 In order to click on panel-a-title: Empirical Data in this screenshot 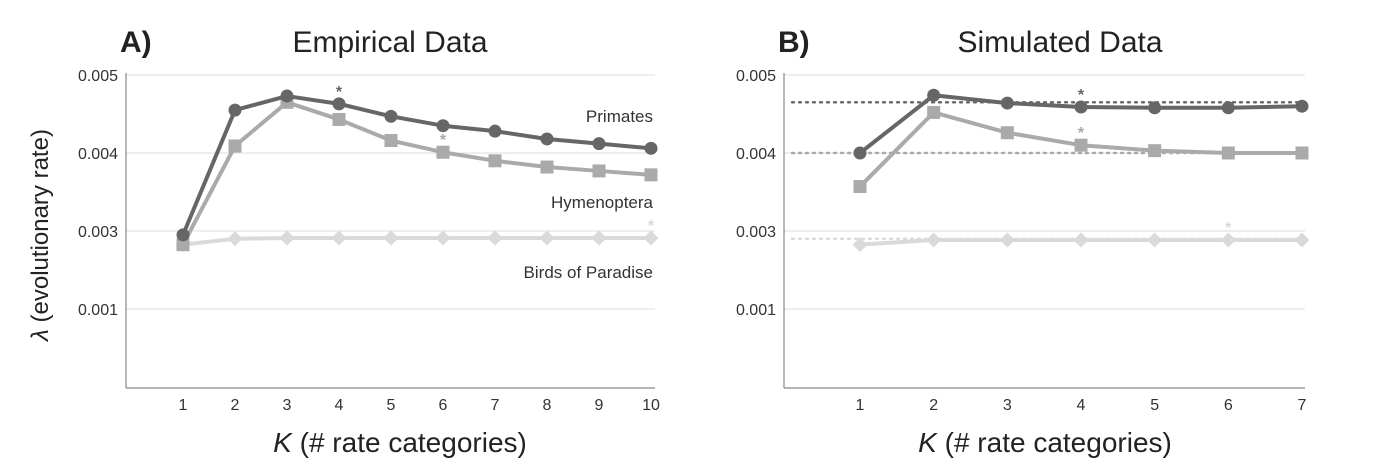, I will do `click(389, 42)`.